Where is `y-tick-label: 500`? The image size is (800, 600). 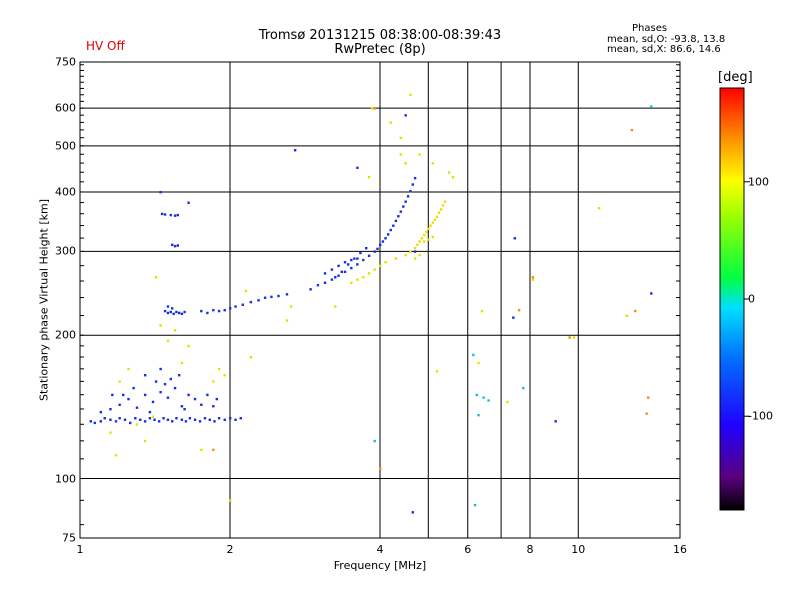 y-tick-label: 500 is located at coordinates (65, 146).